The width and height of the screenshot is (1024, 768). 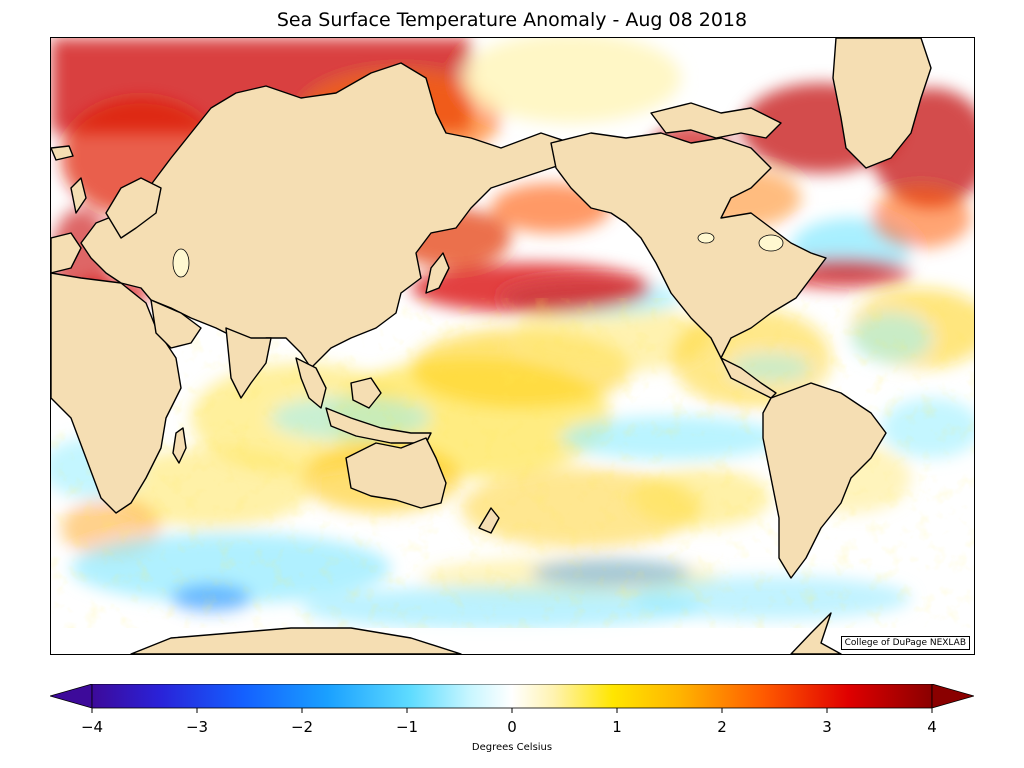 What do you see at coordinates (722, 727) in the screenshot?
I see `colorbar-tick-label: 2` at bounding box center [722, 727].